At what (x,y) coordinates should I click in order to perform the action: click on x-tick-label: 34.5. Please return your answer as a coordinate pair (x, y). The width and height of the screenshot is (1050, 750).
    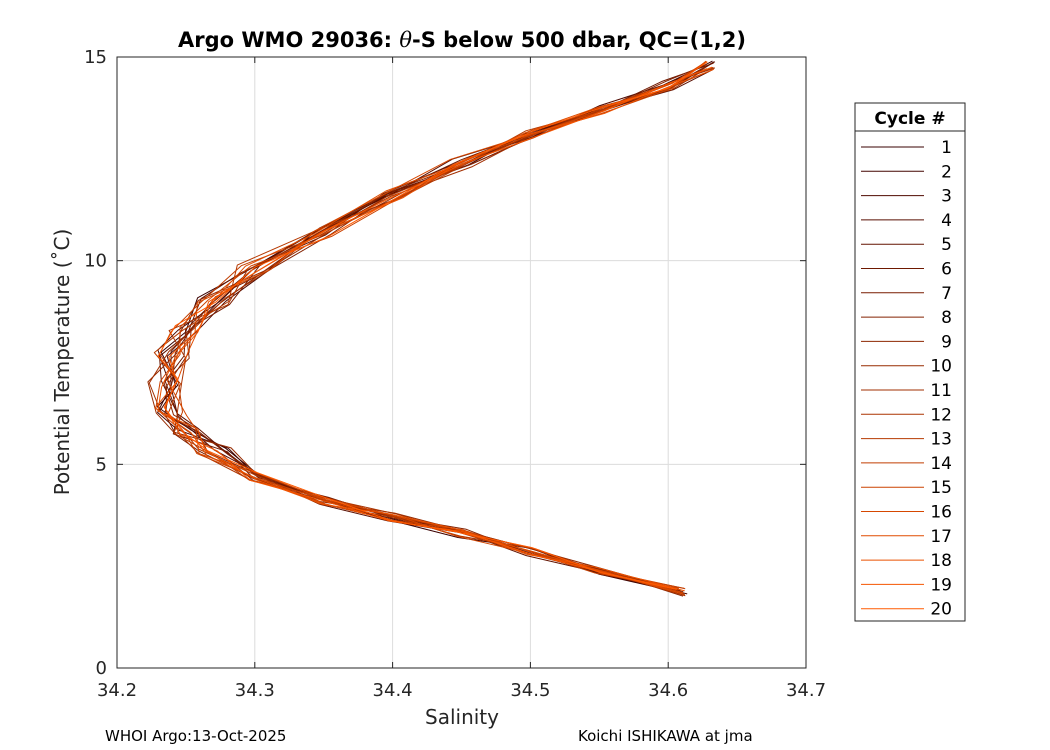
    Looking at the image, I should click on (530, 690).